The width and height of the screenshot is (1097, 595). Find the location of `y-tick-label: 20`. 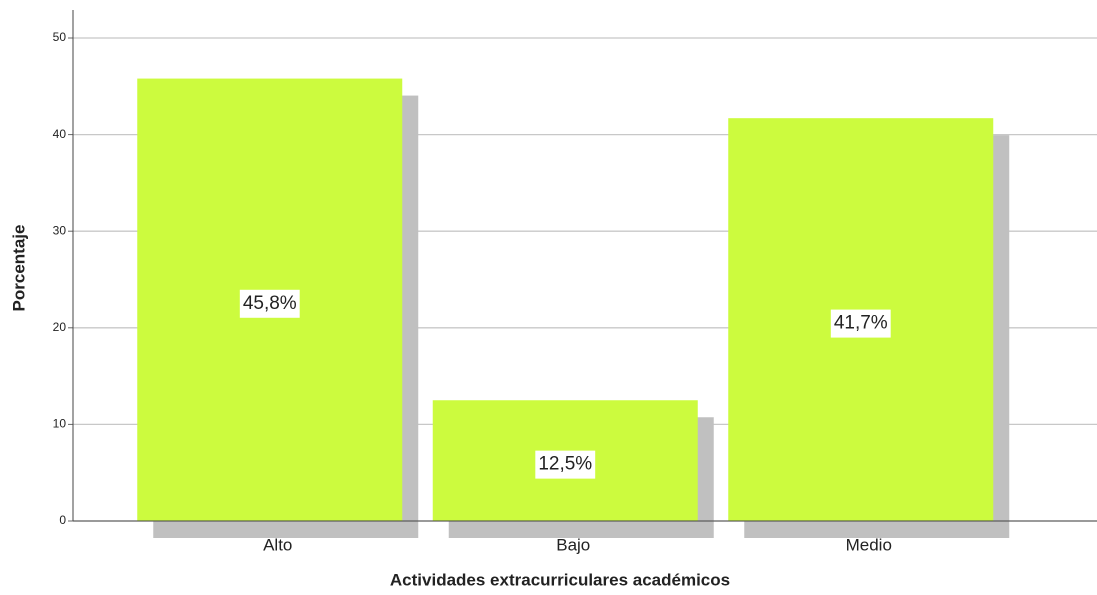

y-tick-label: 20 is located at coordinates (60, 327).